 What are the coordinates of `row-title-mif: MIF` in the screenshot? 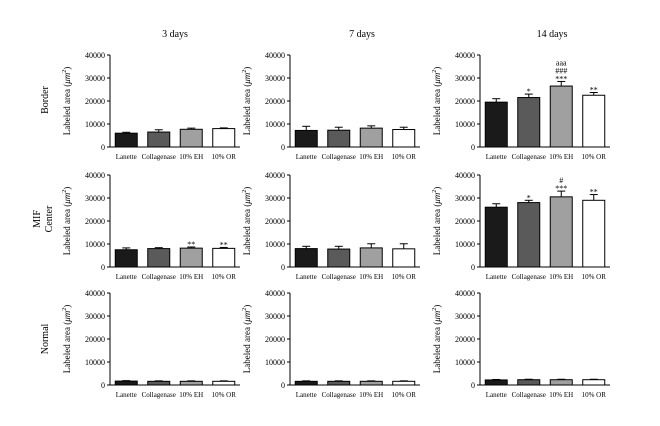 It's located at (37, 219).